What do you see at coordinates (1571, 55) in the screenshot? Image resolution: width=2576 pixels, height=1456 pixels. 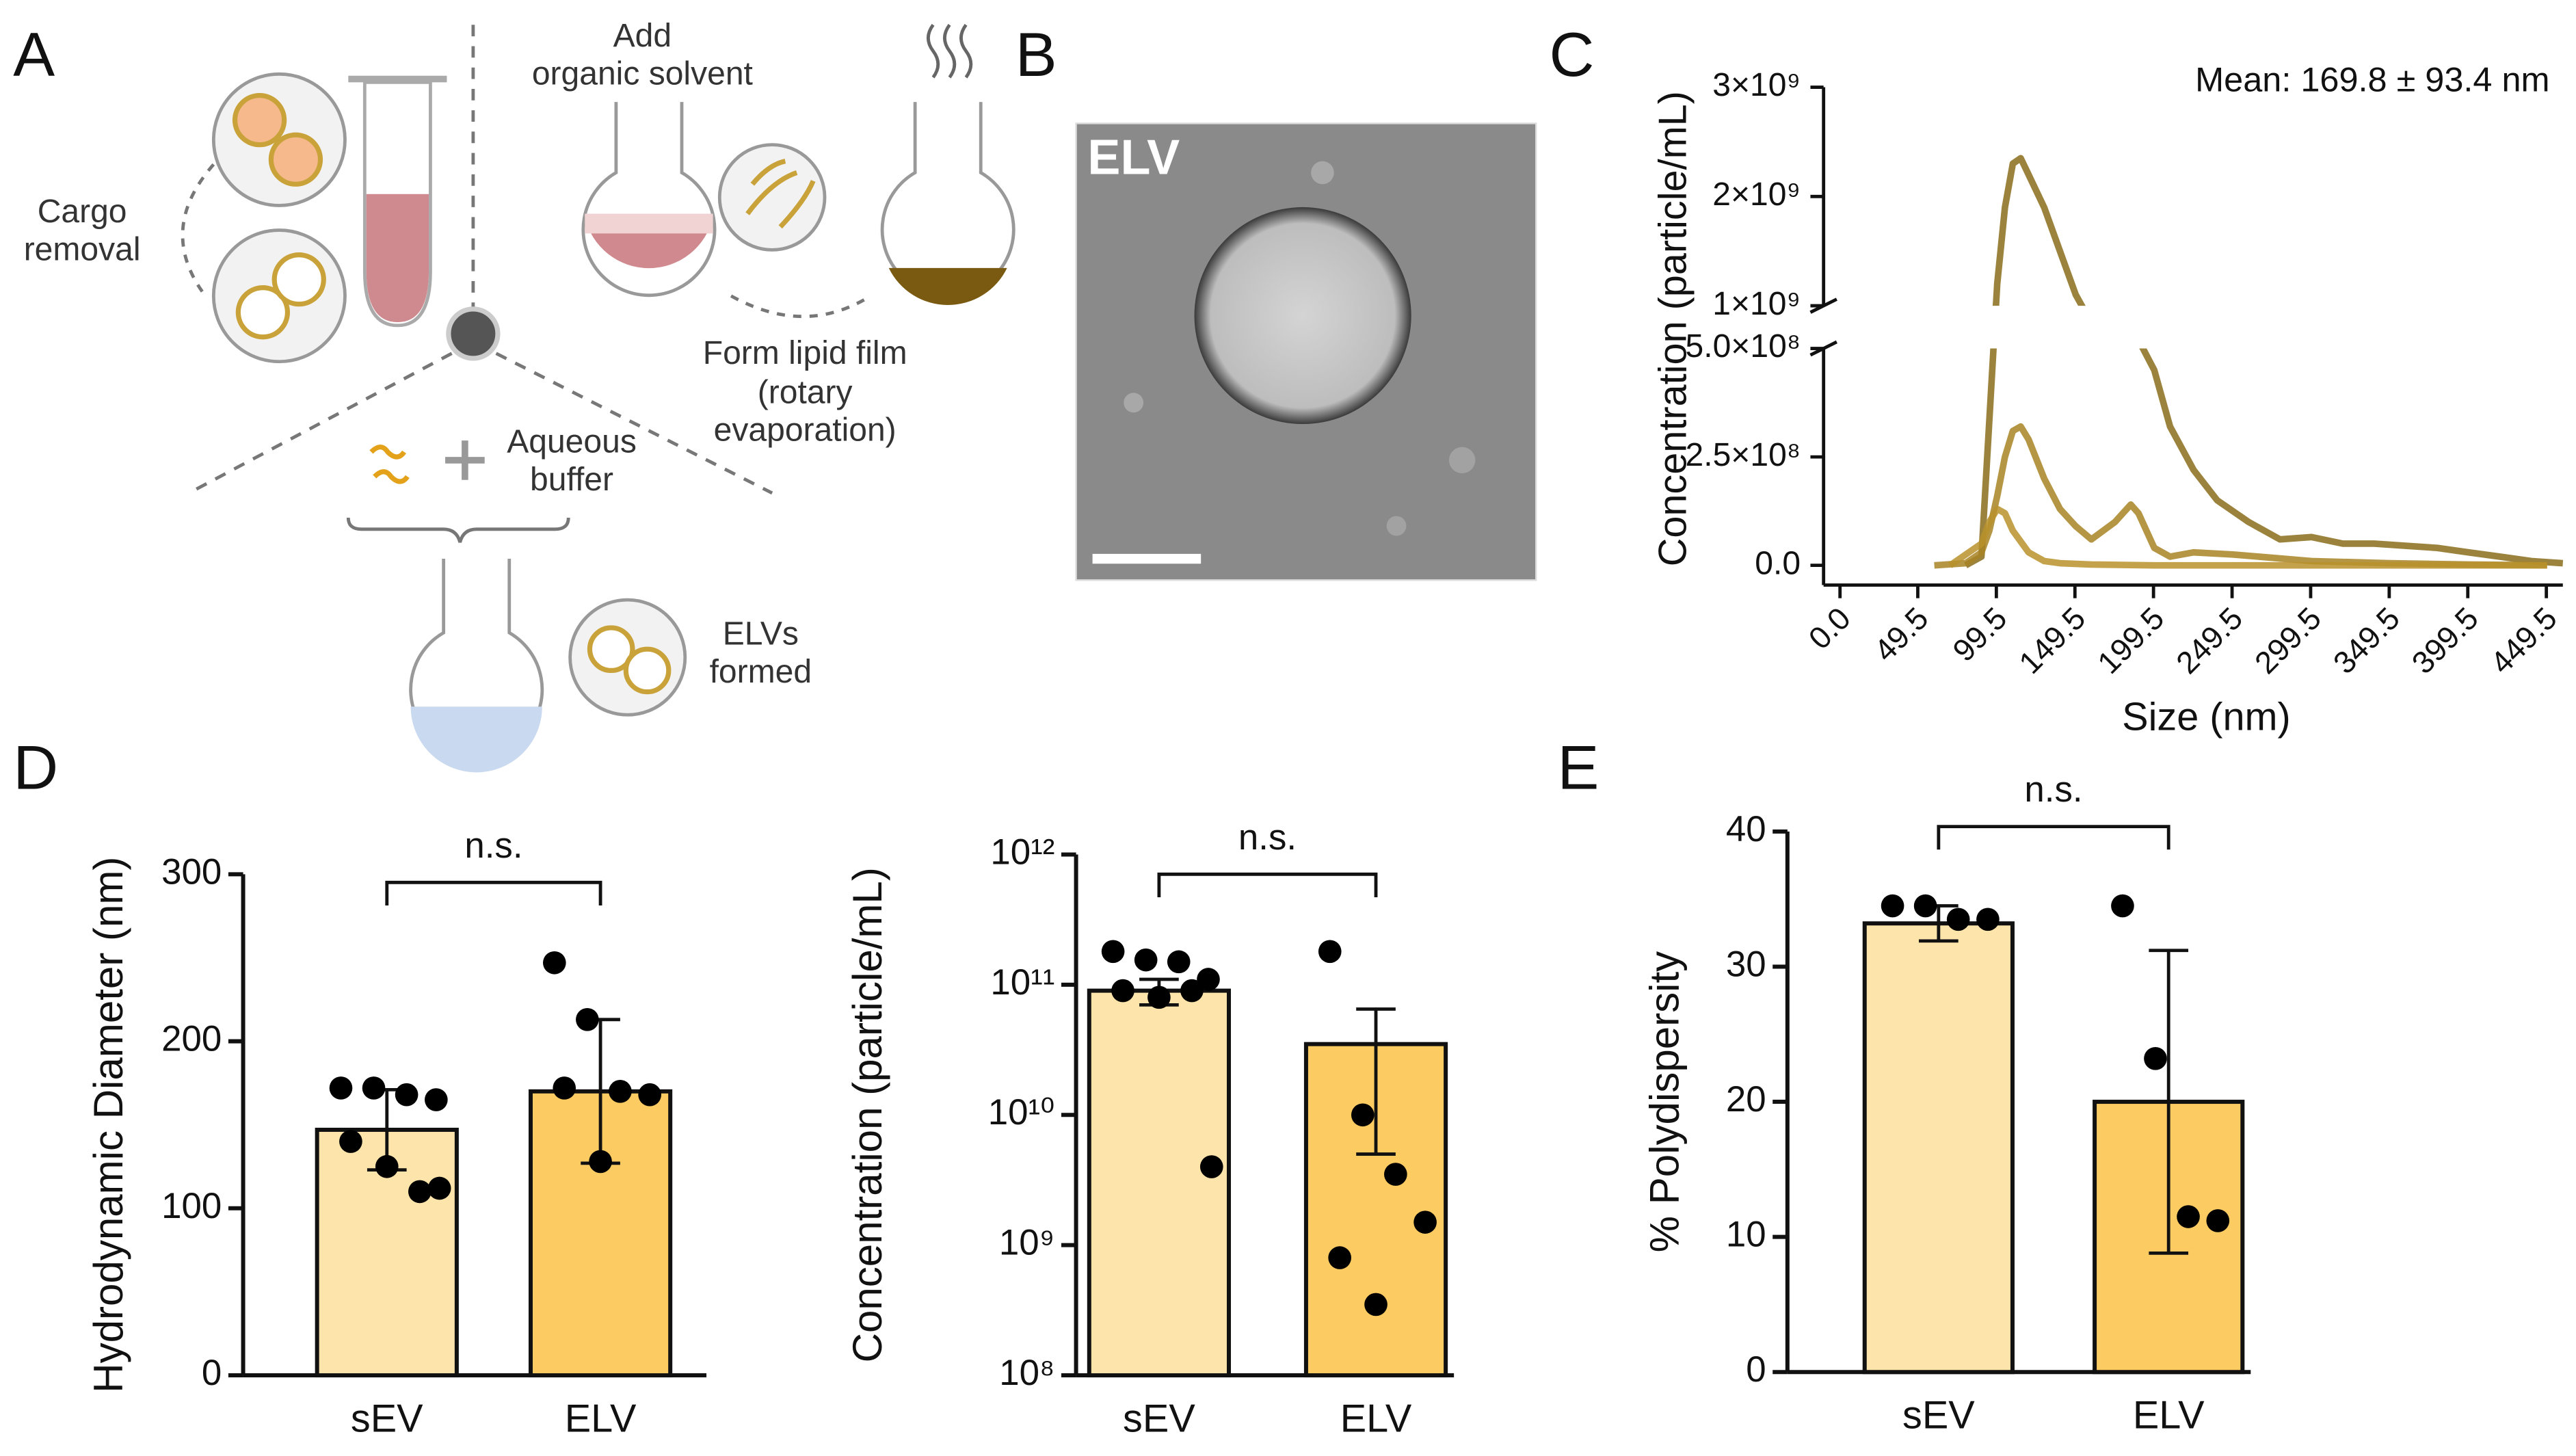 I see `panel-label: C` at bounding box center [1571, 55].